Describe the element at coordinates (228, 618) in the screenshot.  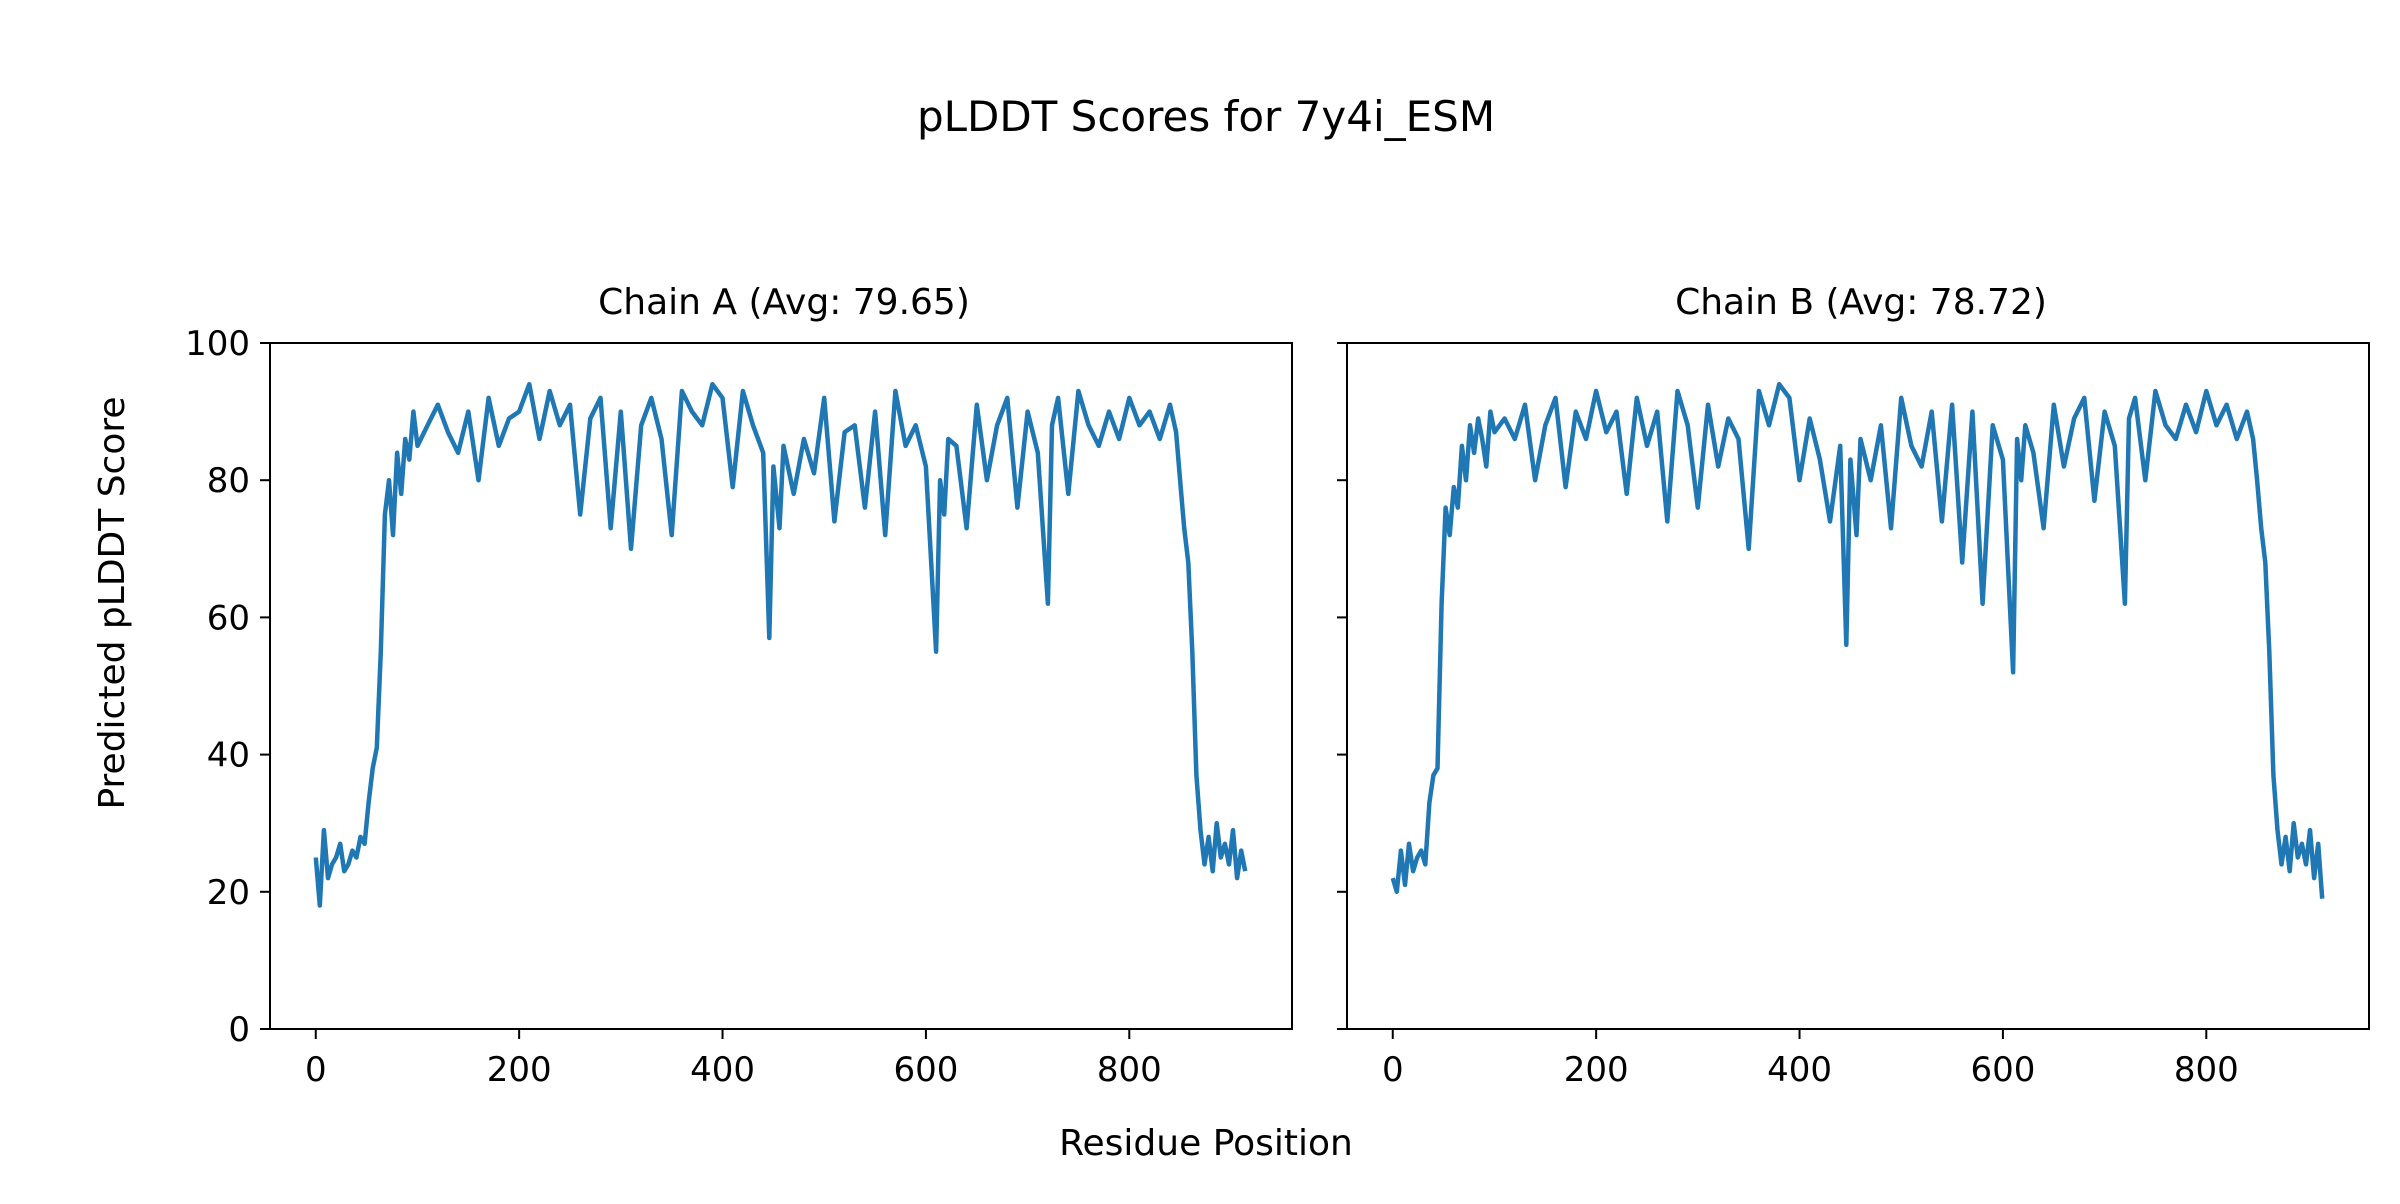
I see `y-tick-label: 60` at that location.